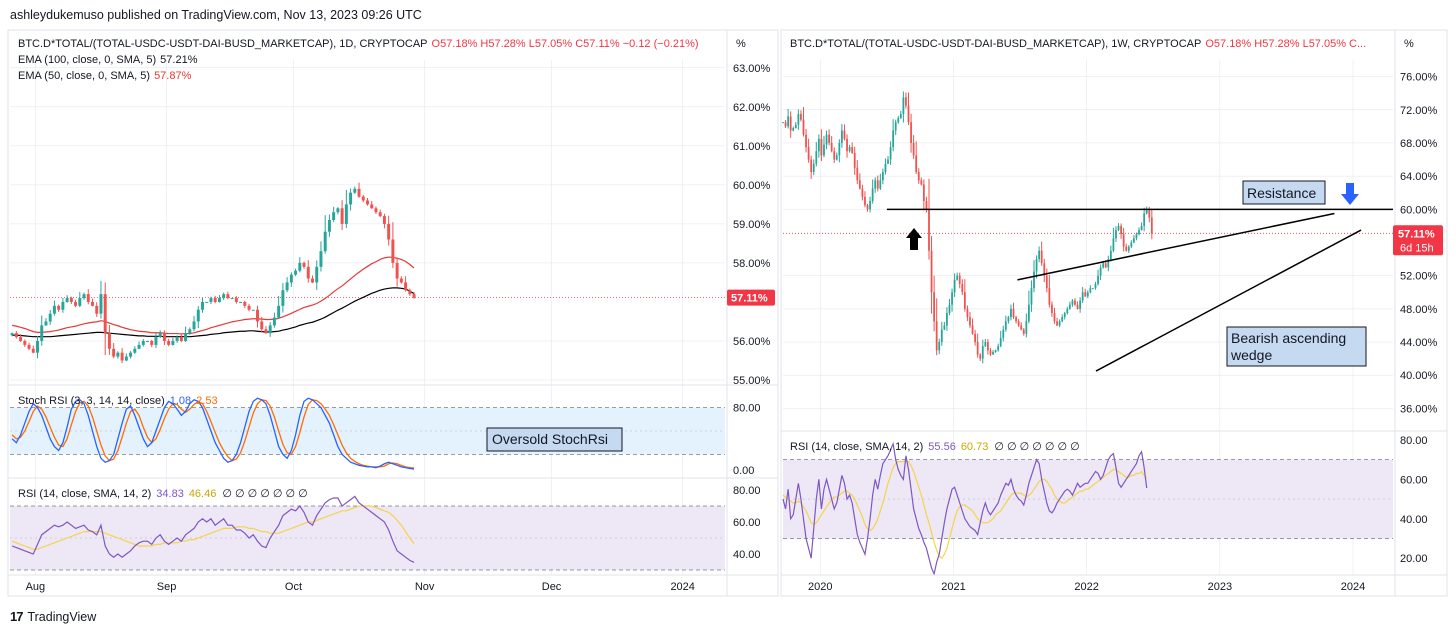 The height and width of the screenshot is (634, 1456). Describe the element at coordinates (1251, 355) in the screenshot. I see `wedge-annotation-line-2: wedge` at that location.